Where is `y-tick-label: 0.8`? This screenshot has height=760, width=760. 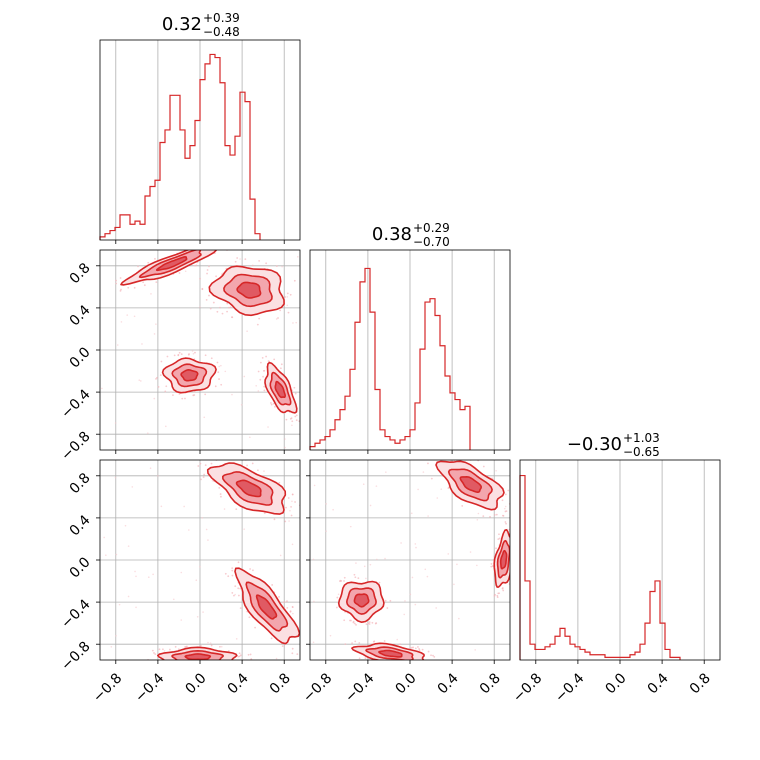
y-tick-label: 0.8 is located at coordinates (80, 483).